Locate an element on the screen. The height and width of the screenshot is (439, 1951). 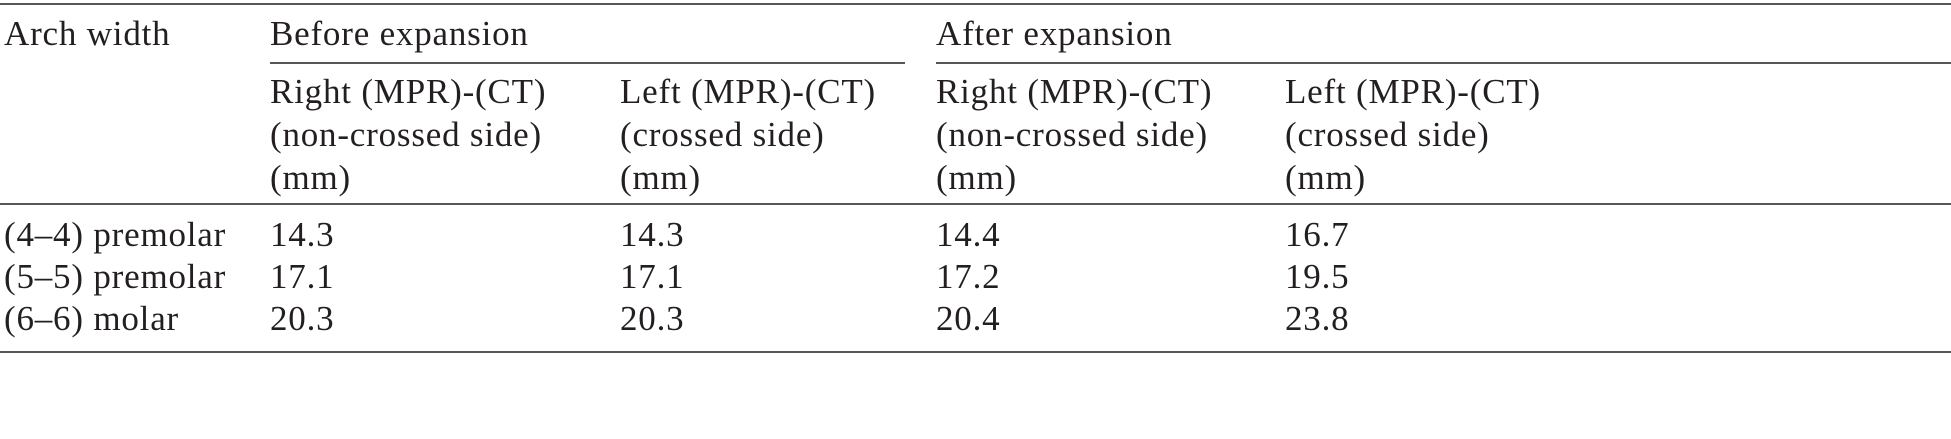
cell: 14.4 is located at coordinates (968, 234).